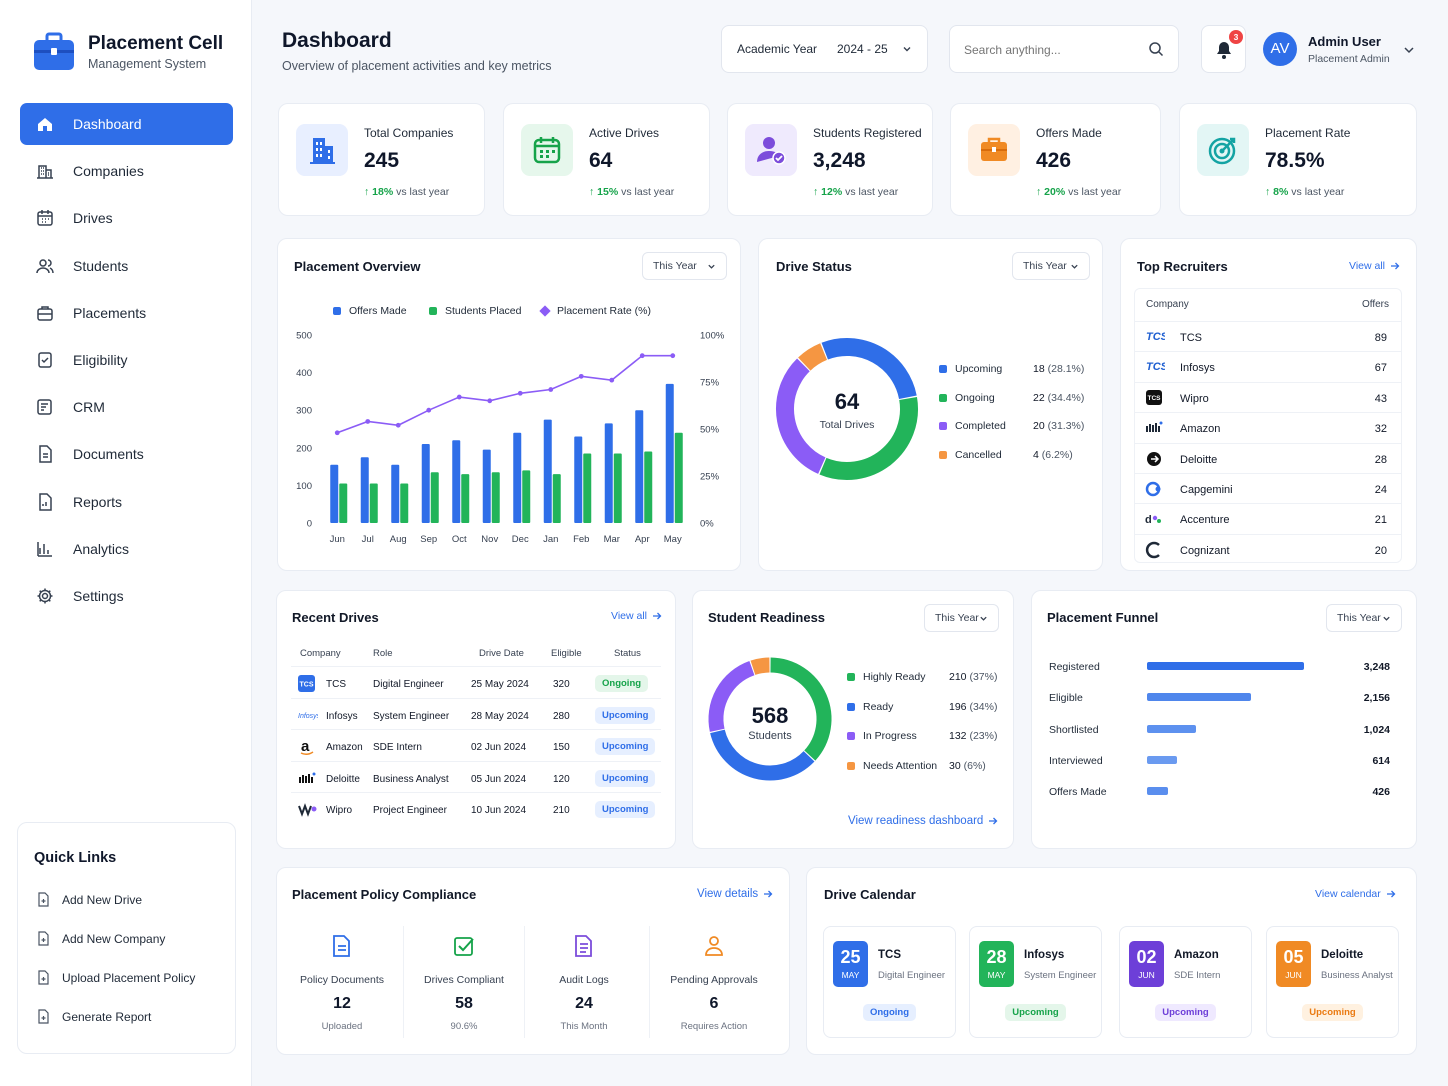  Describe the element at coordinates (1051, 50) in the screenshot. I see `search-input` at that location.